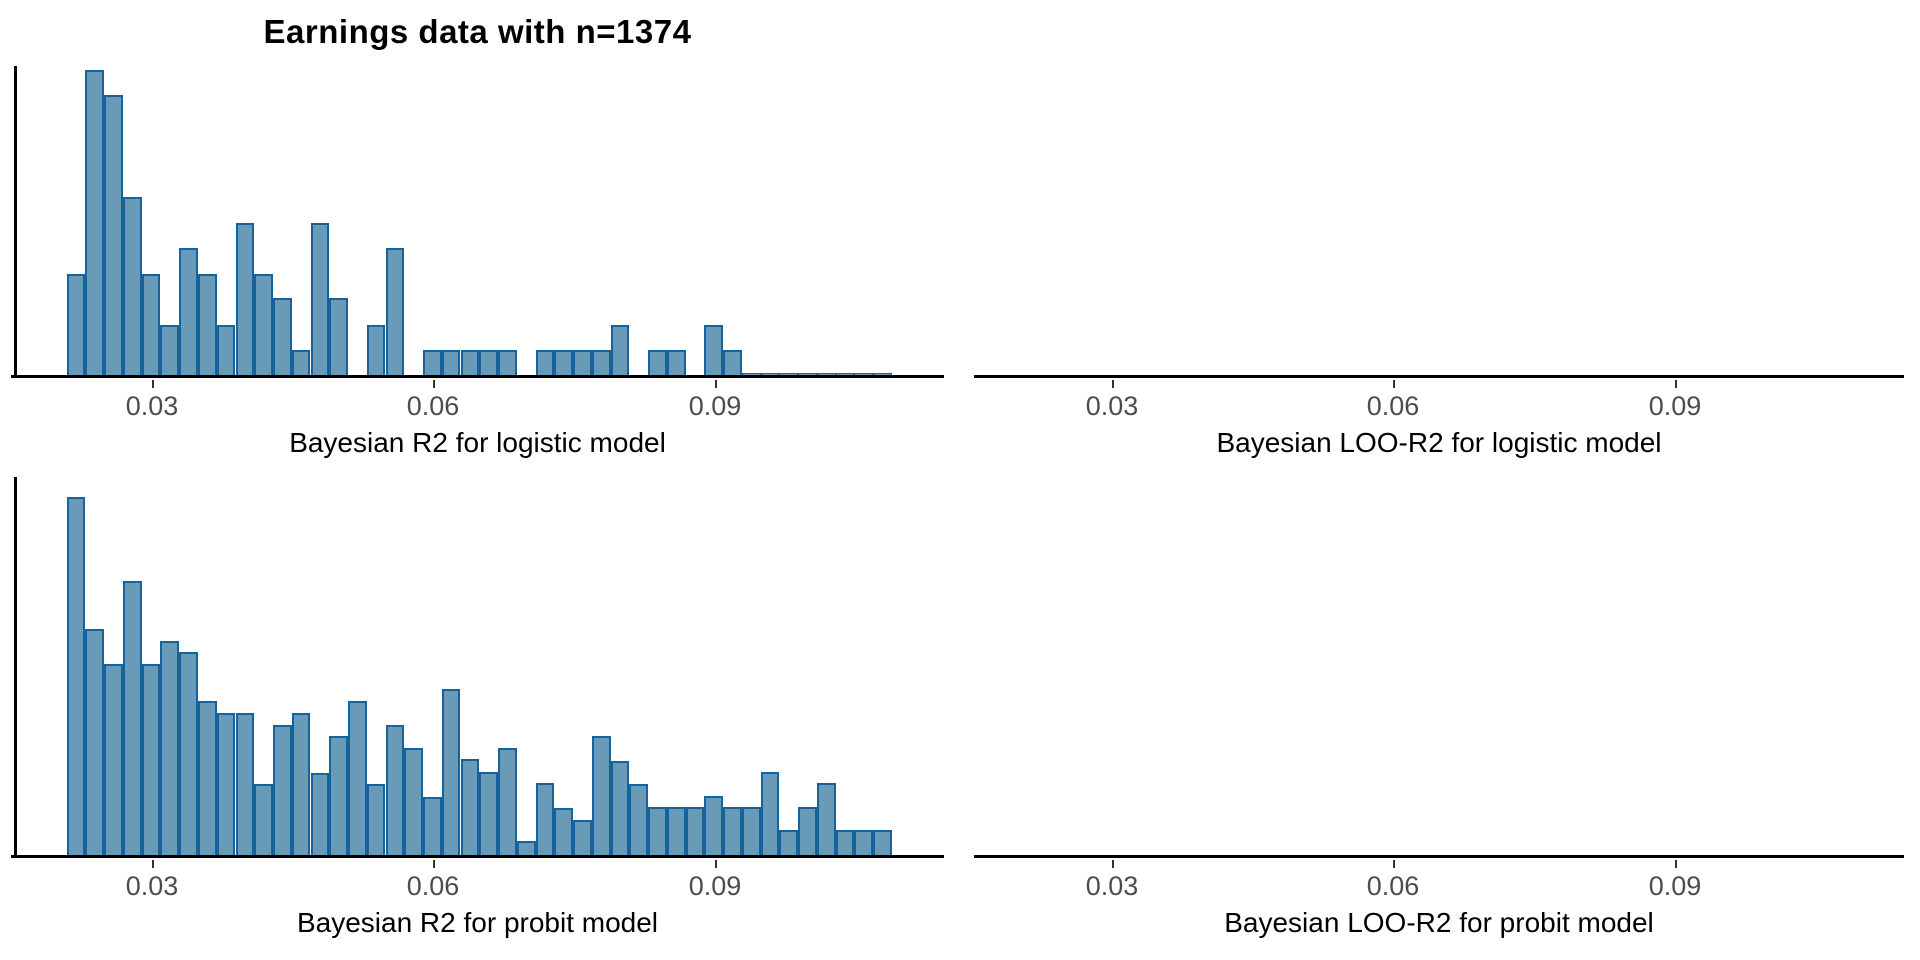 This screenshot has width=1920, height=960. What do you see at coordinates (15, 667) in the screenshot?
I see `y-axis-line` at bounding box center [15, 667].